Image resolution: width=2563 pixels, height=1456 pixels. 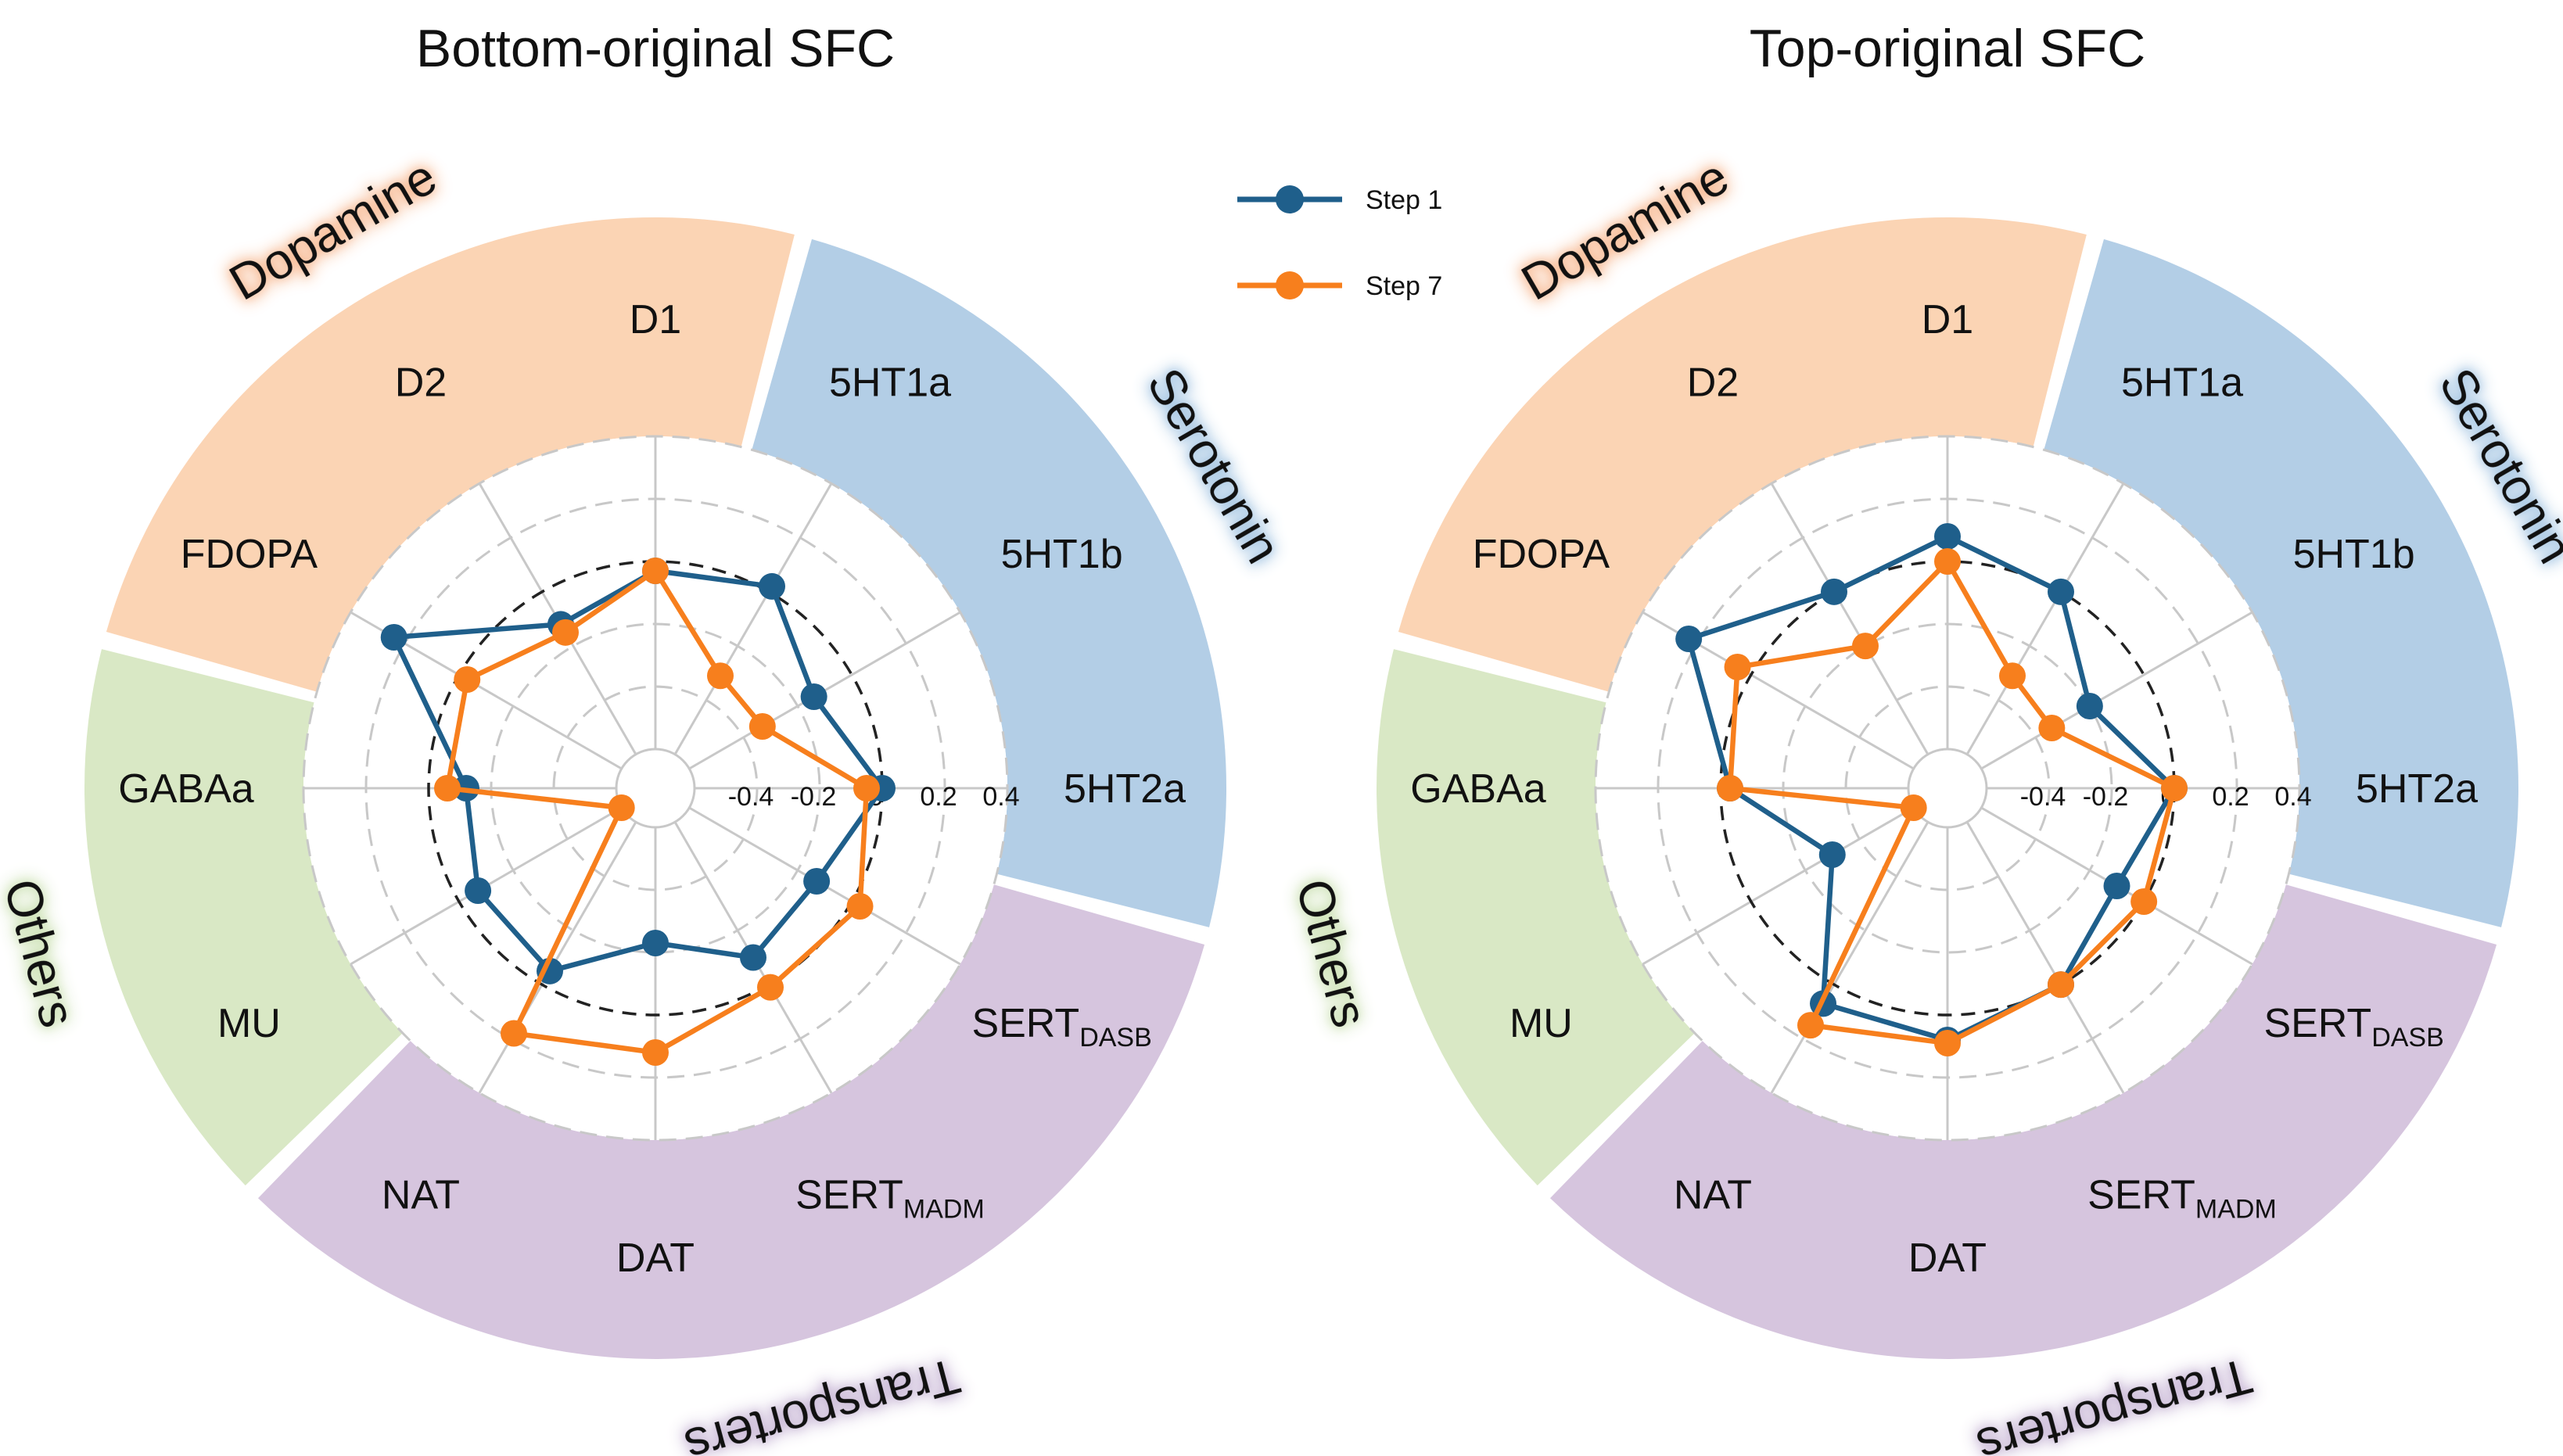 What do you see at coordinates (1865, 646) in the screenshot?
I see `series-point-step-7-d2` at bounding box center [1865, 646].